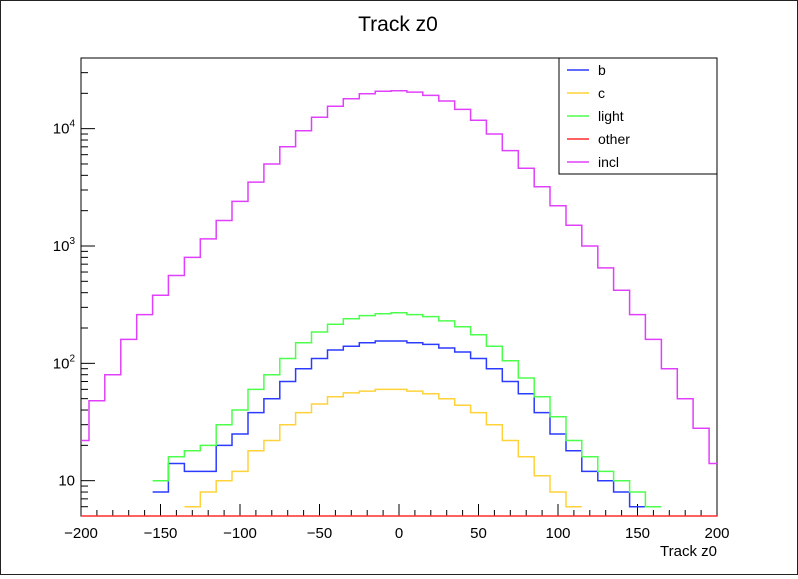 The width and height of the screenshot is (798, 579). What do you see at coordinates (637, 533) in the screenshot?
I see `x-tick-label: 150` at bounding box center [637, 533].